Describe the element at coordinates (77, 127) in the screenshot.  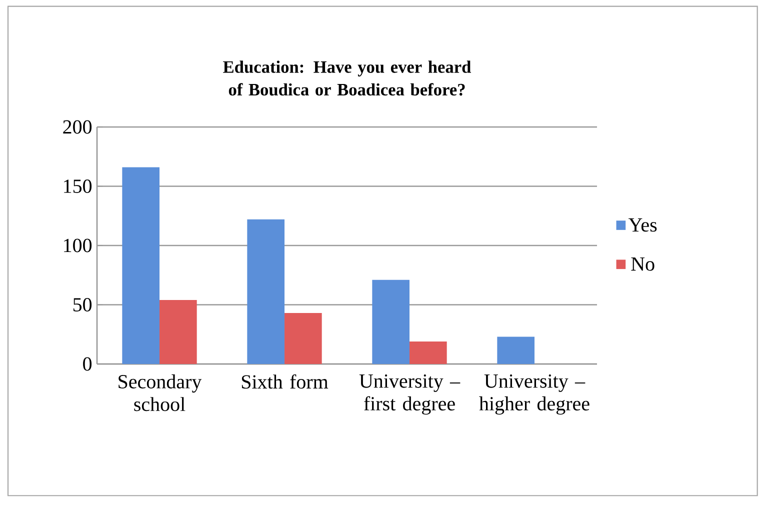
I see `y-tick-label: 200` at that location.